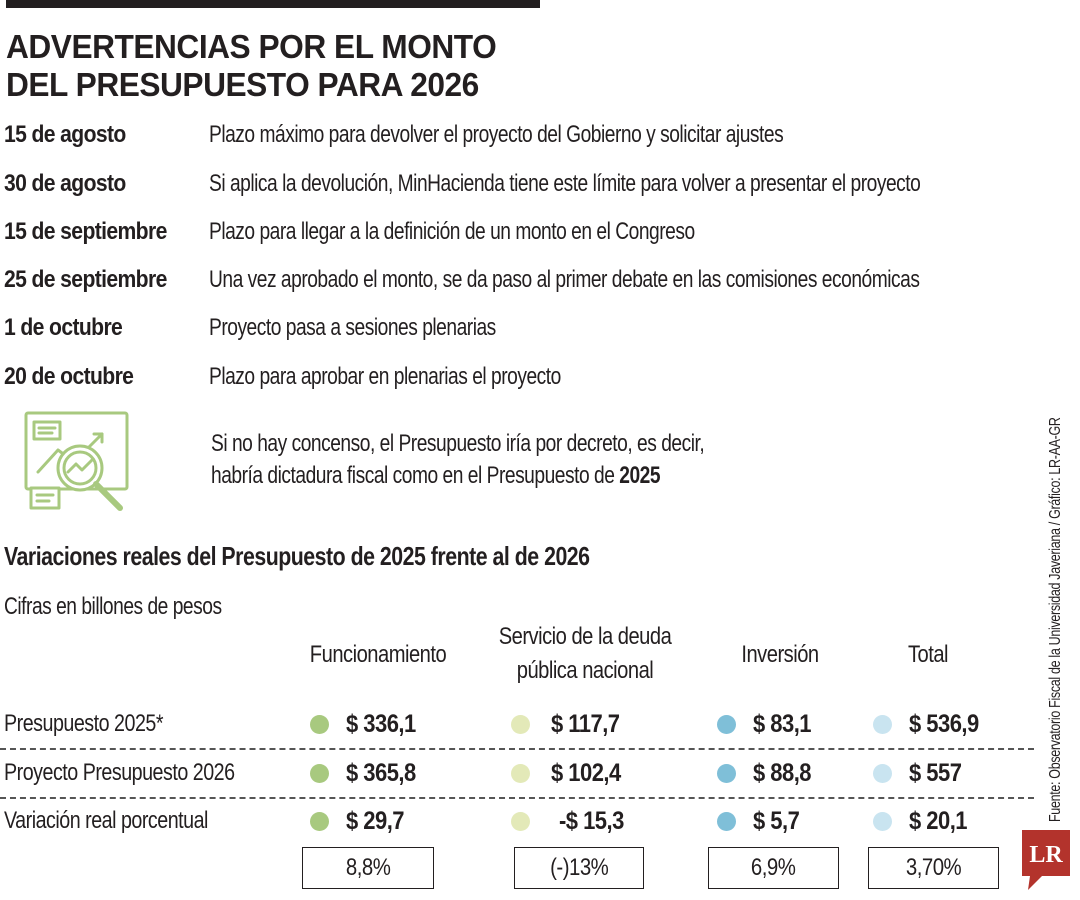 This screenshot has width=1080, height=900. Describe the element at coordinates (368, 868) in the screenshot. I see `percent-box: 8,8%` at that location.